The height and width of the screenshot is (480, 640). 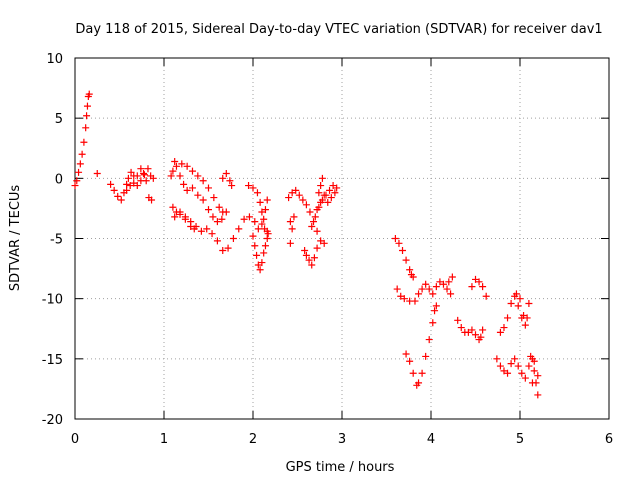 I want to click on x-tick-label: 1, so click(x=164, y=439).